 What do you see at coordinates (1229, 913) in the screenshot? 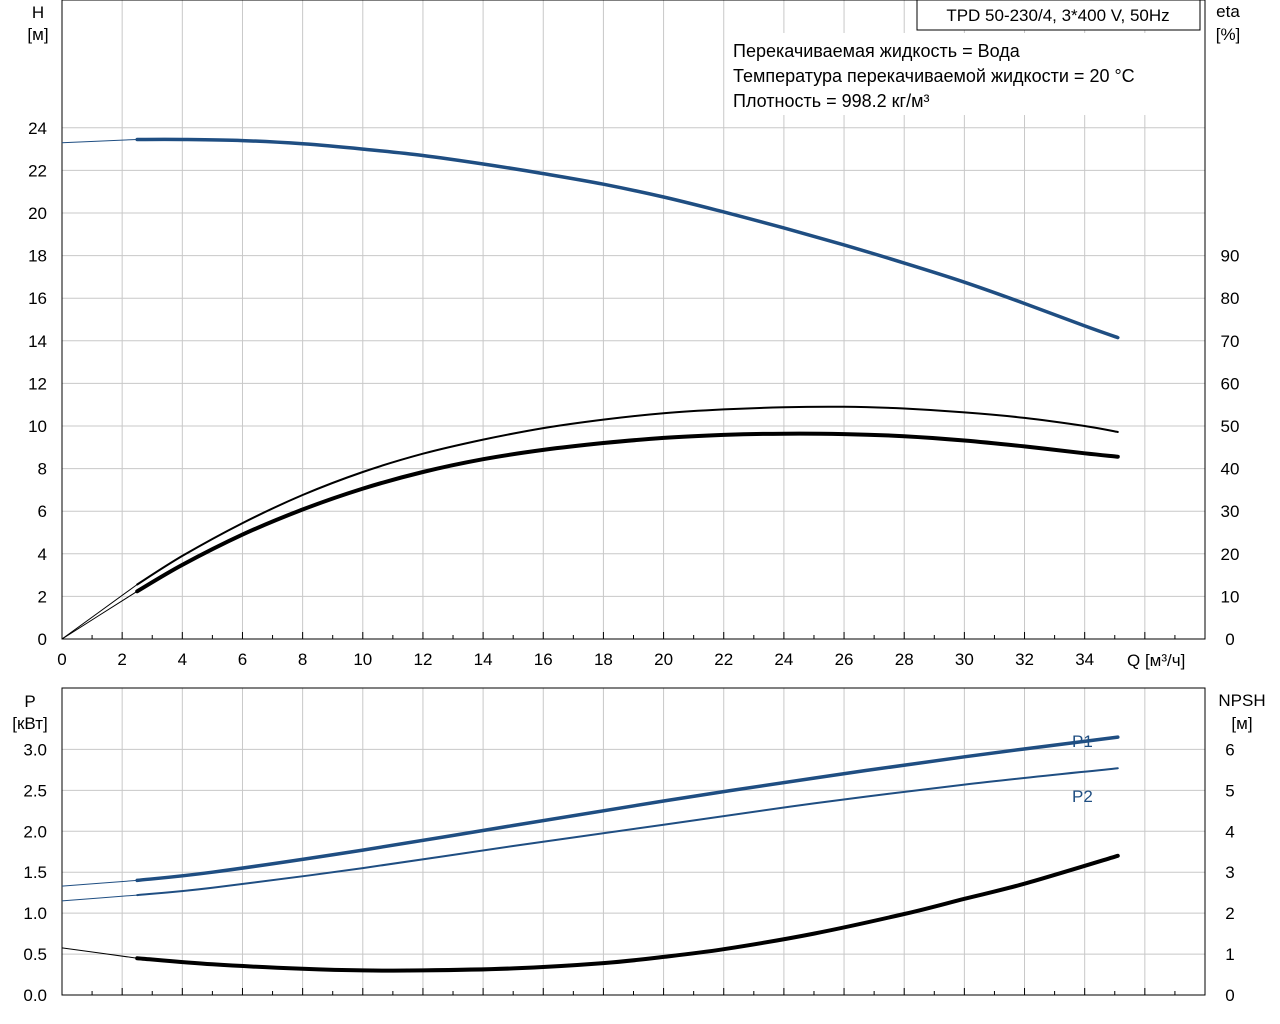
I see `bottom-y2-tick-label: 2` at bounding box center [1229, 913].